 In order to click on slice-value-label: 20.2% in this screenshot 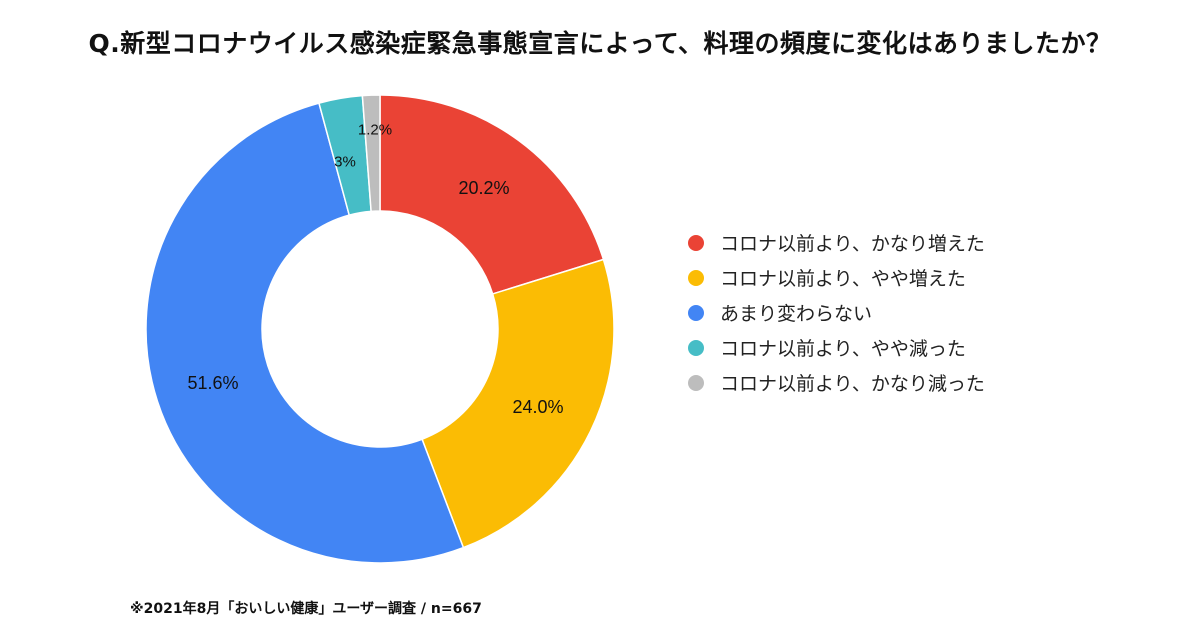, I will do `click(483, 188)`.